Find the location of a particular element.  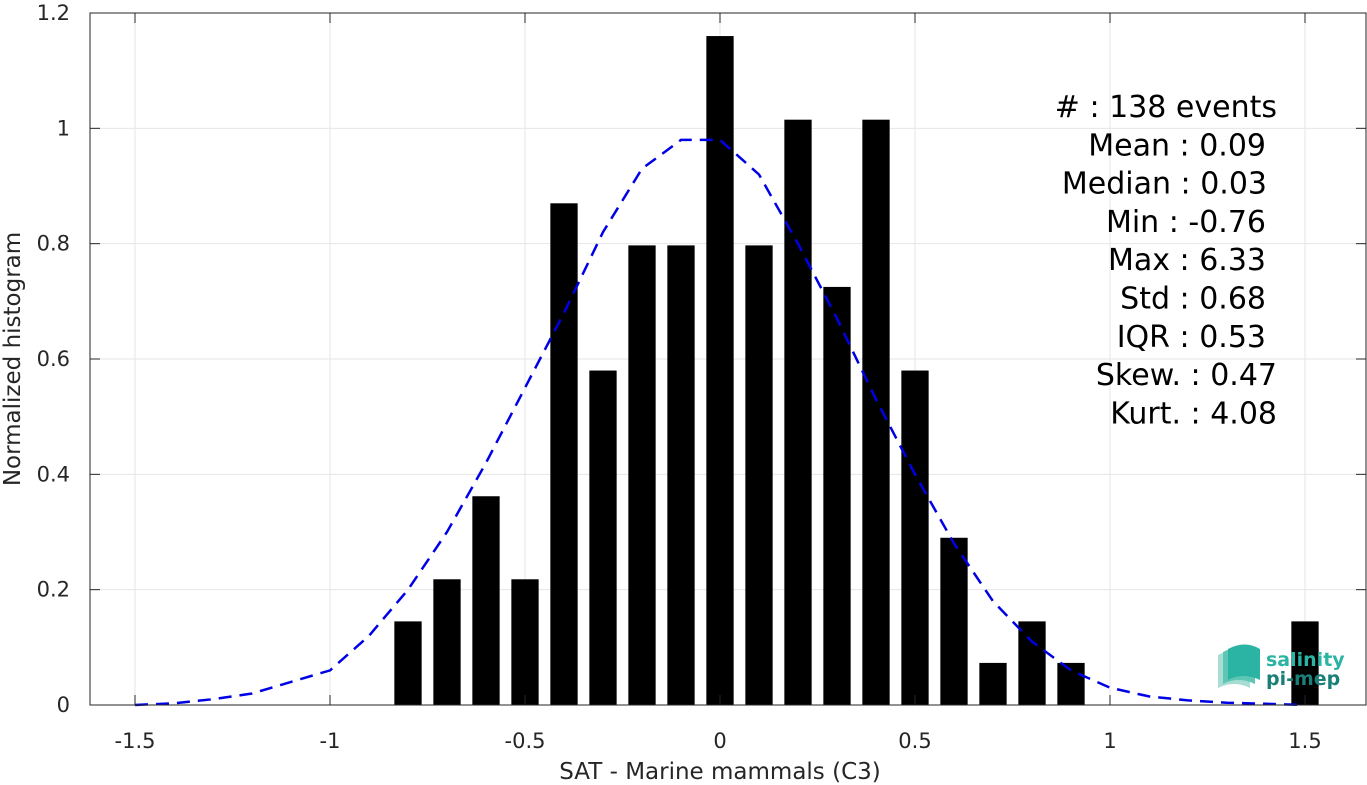

stats-line: Std : 0.68 is located at coordinates (1193, 299).